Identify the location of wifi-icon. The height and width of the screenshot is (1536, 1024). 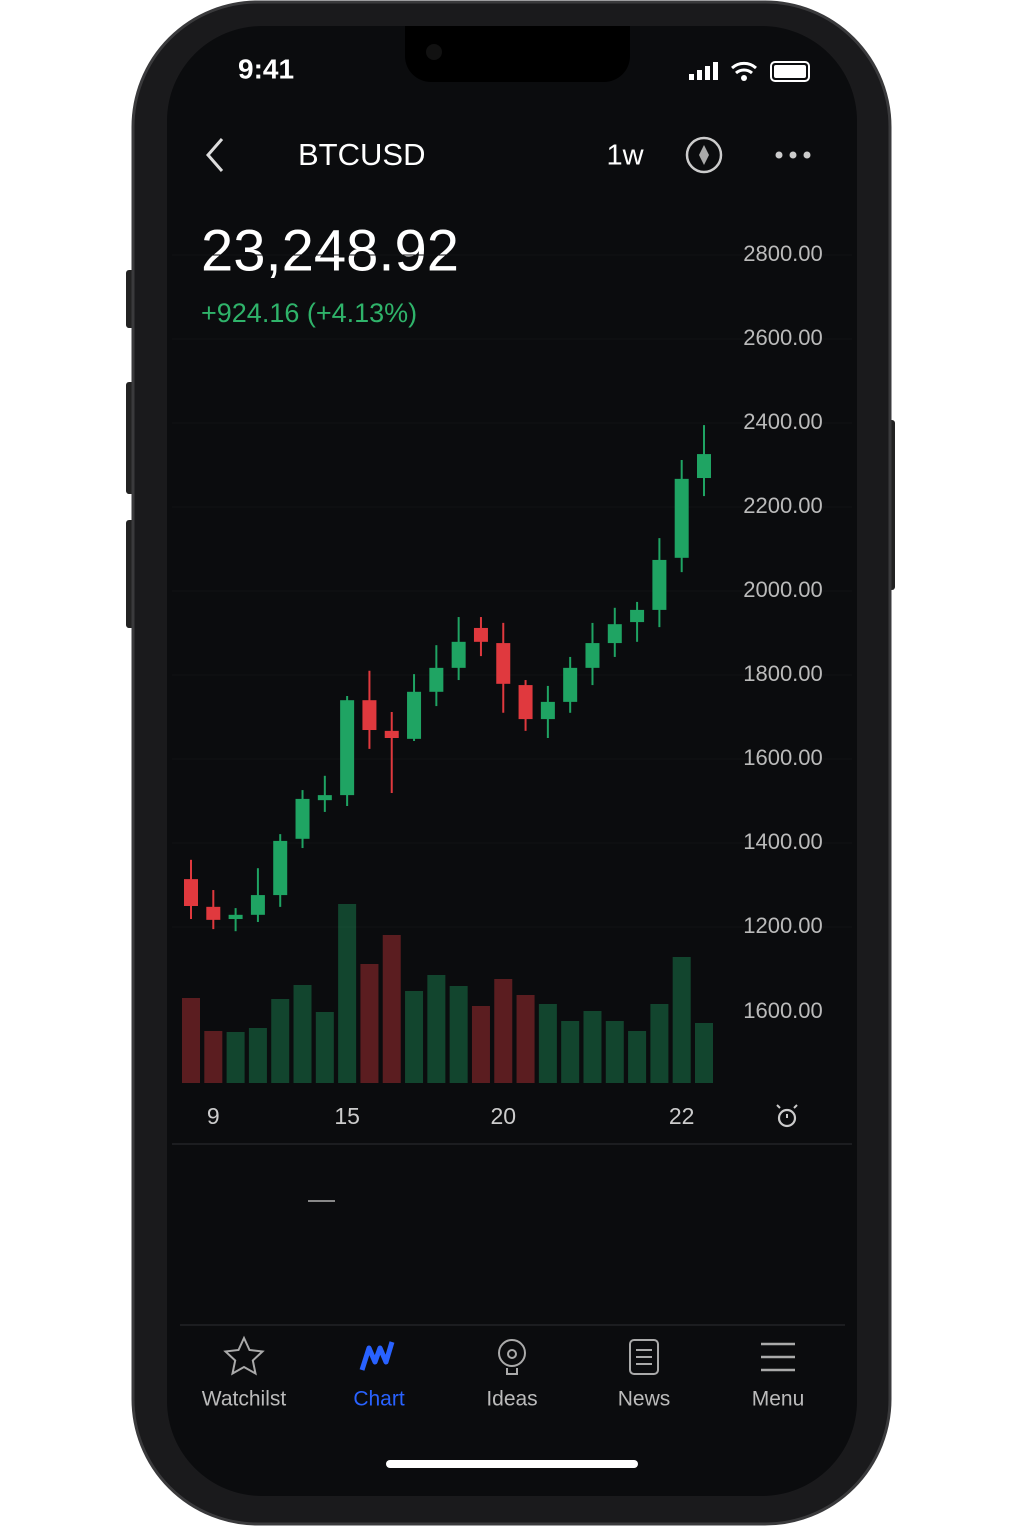
(744, 68).